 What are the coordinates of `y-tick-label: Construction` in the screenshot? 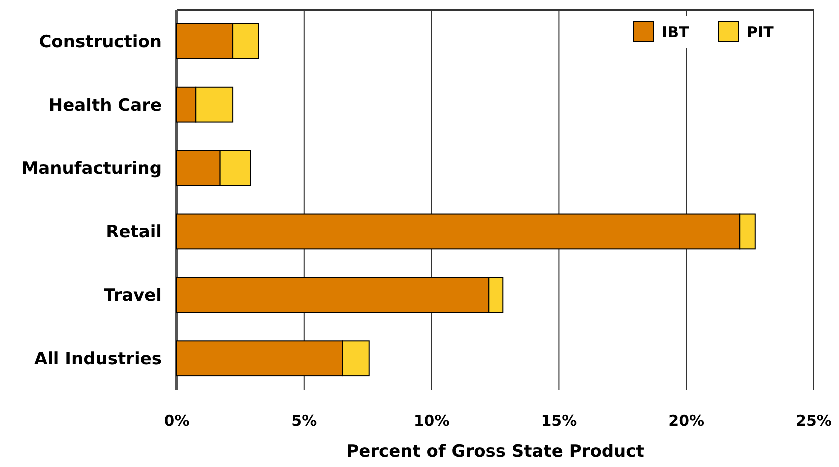 It's located at (100, 42).